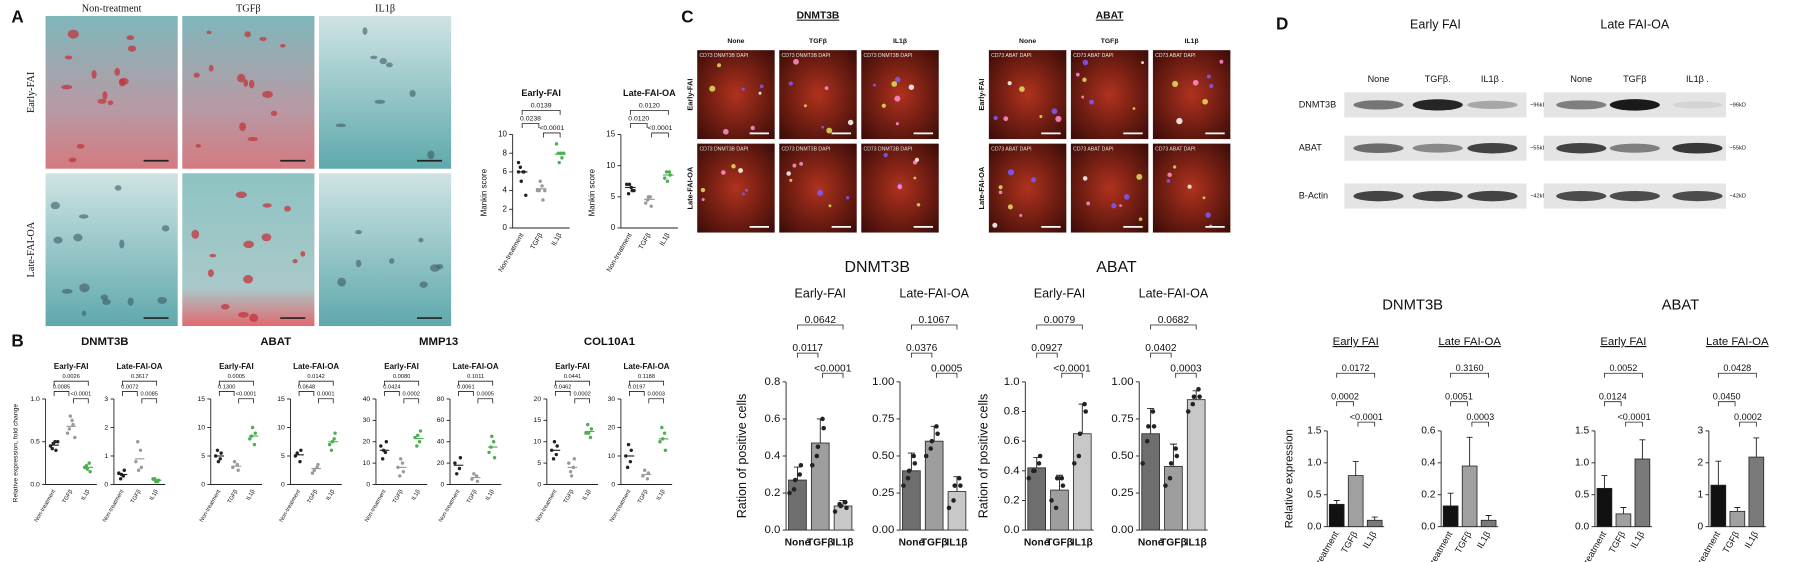 The height and width of the screenshot is (562, 1800). Describe the element at coordinates (367, 420) in the screenshot. I see `y-tick-label: 30` at that location.